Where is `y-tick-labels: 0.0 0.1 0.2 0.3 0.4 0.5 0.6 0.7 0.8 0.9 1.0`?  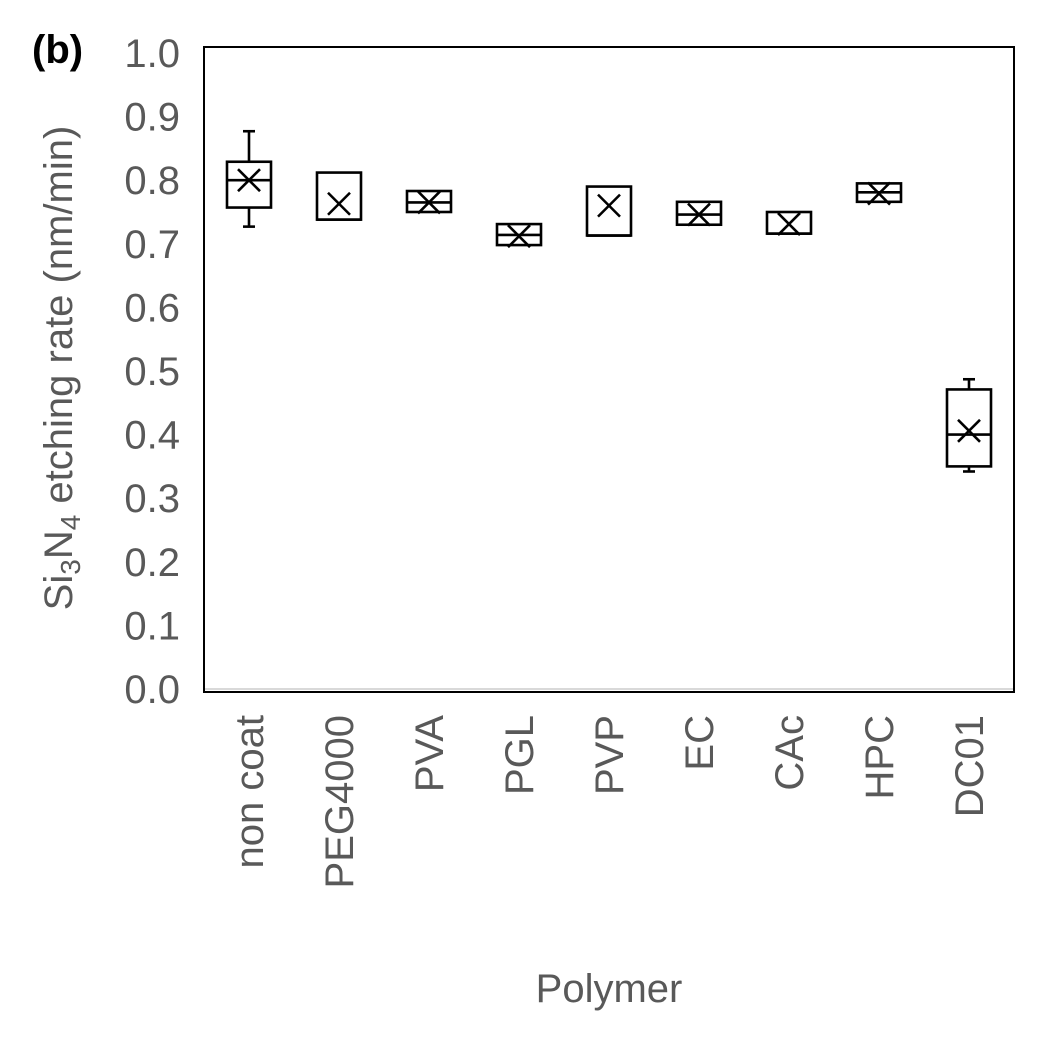 y-tick-labels: 0.0 0.1 0.2 0.3 0.4 0.5 0.6 0.7 0.8 0.9 1.0 is located at coordinates (152, 372).